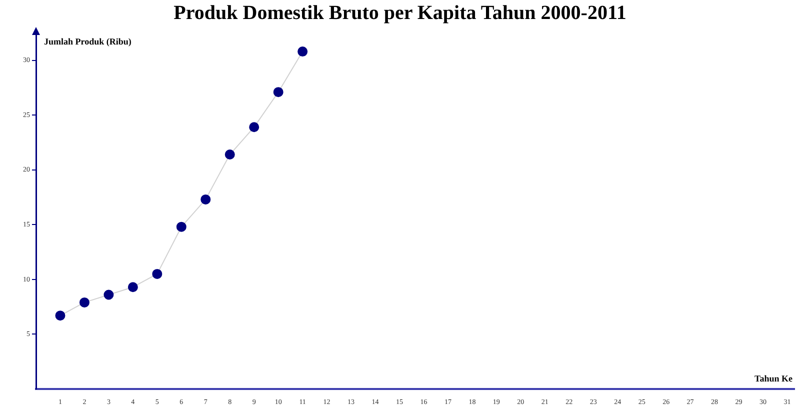 Image resolution: width=800 pixels, height=405 pixels. What do you see at coordinates (400, 13) in the screenshot?
I see `chart-title: Produk Domestik Bruto per Kapita Tahun 2000-2011` at bounding box center [400, 13].